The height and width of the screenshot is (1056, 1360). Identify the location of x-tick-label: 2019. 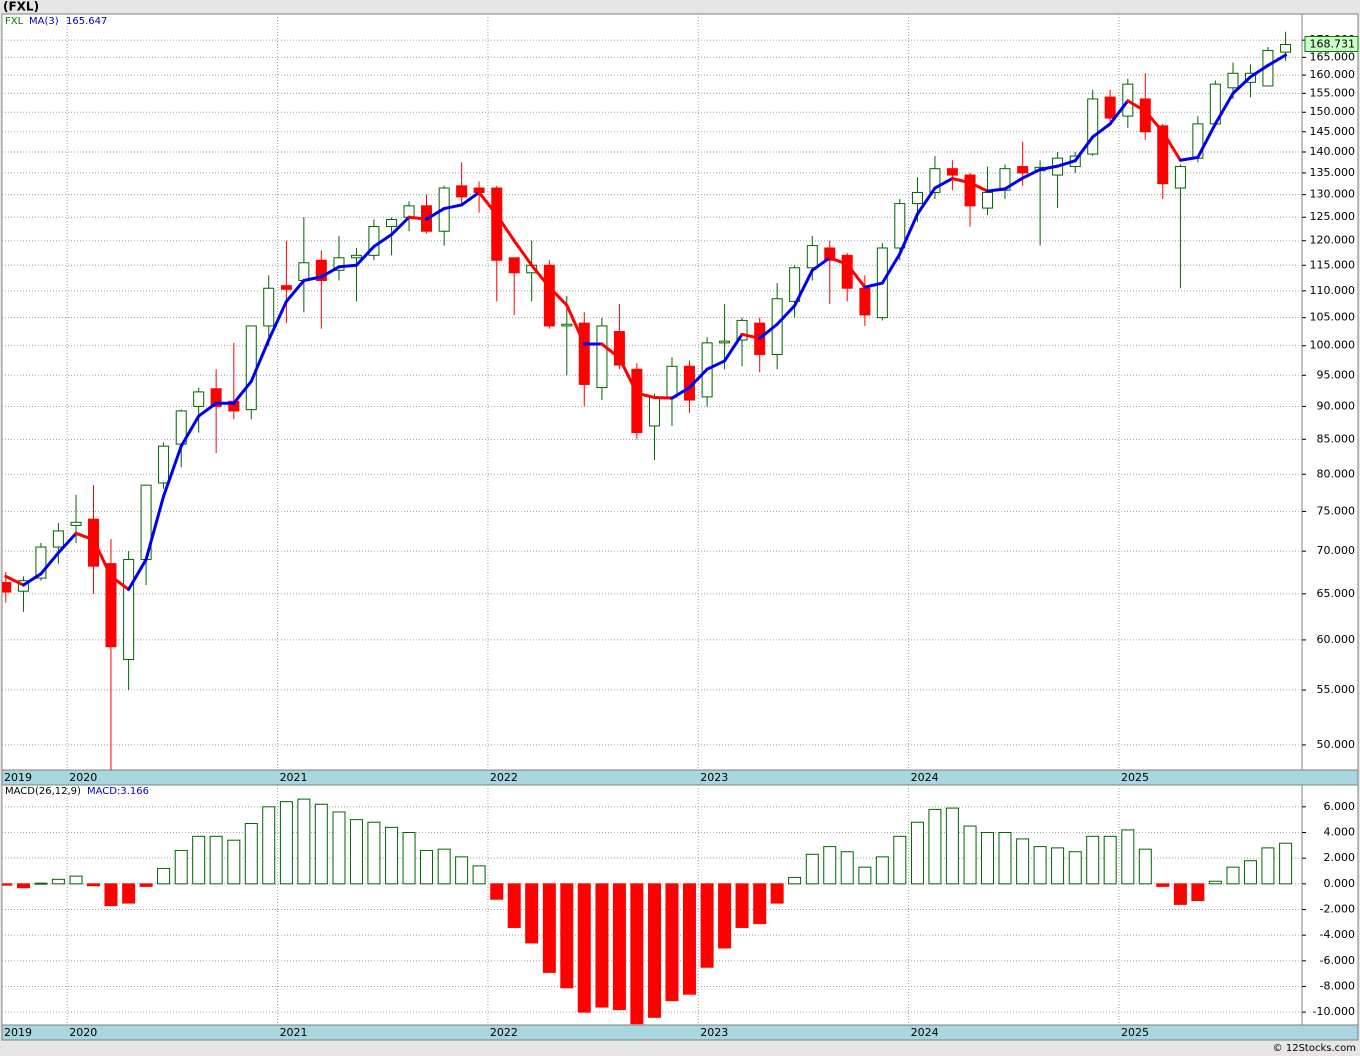
(18, 1032).